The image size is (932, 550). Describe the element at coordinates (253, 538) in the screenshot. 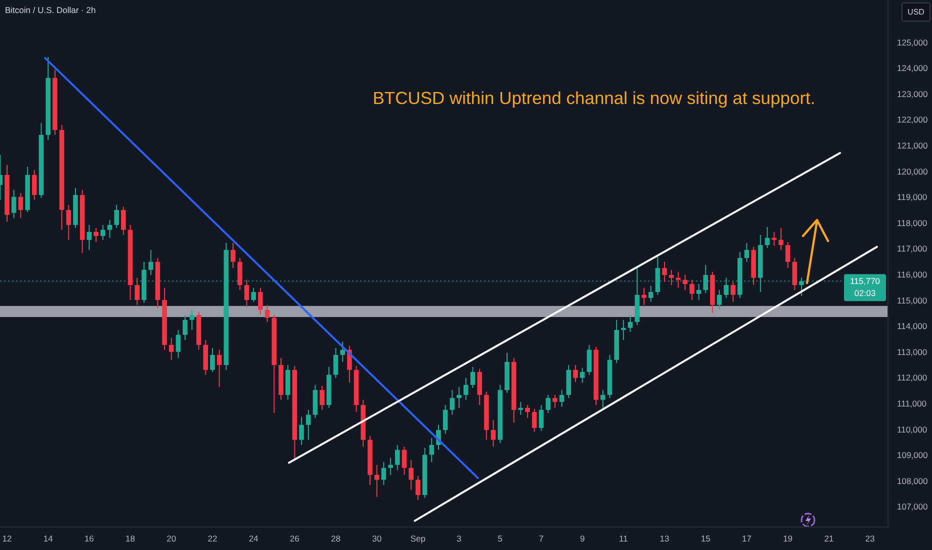

I see `x-tick-label: 24` at that location.